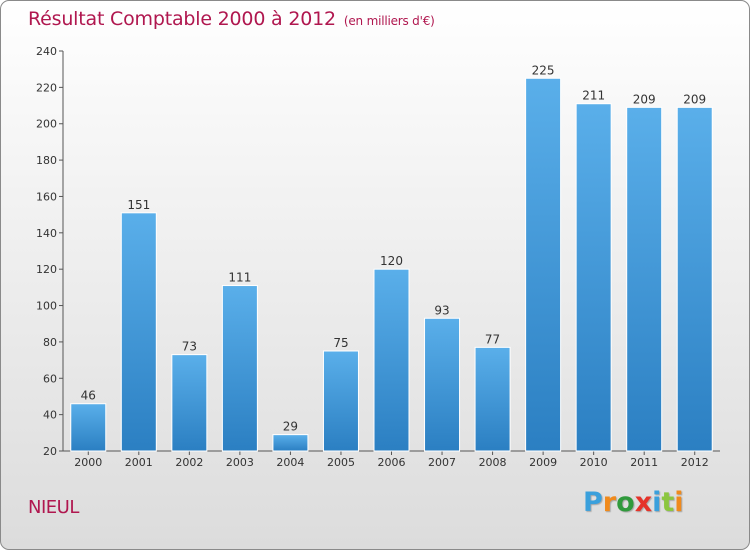 The width and height of the screenshot is (750, 550). Describe the element at coordinates (392, 462) in the screenshot. I see `x-tick-label: 2006` at that location.